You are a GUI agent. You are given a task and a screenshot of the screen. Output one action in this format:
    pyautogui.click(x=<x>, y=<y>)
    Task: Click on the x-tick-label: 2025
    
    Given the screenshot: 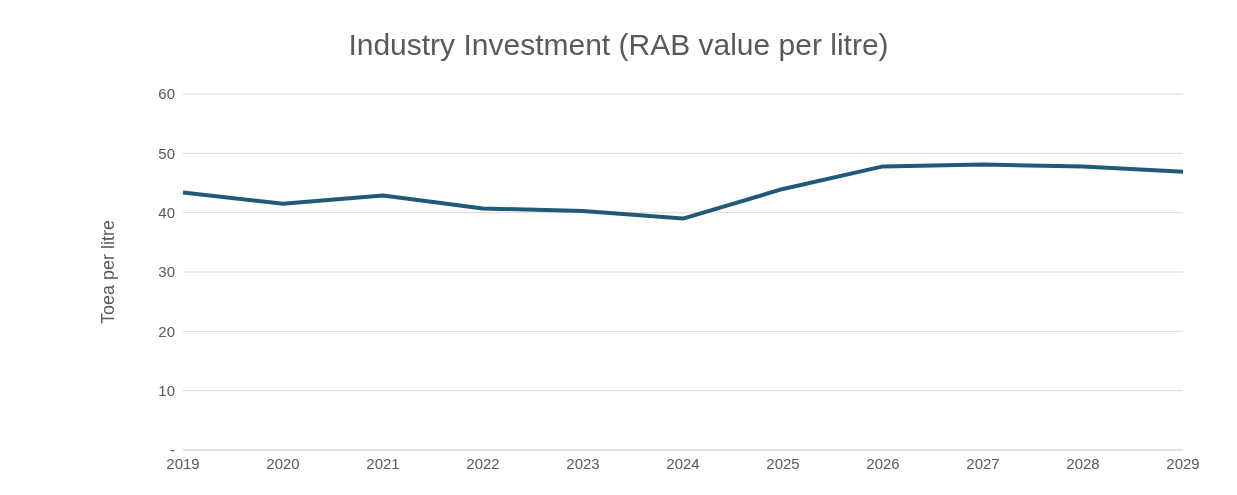 What is the action you would take?
    pyautogui.click(x=783, y=463)
    